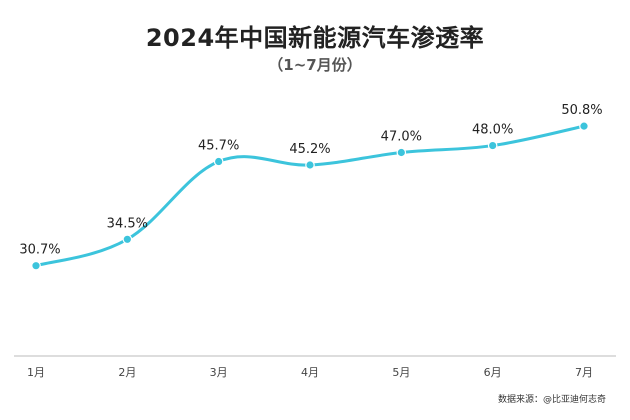  What do you see at coordinates (492, 130) in the screenshot?
I see `data-label: 48.0%` at bounding box center [492, 130].